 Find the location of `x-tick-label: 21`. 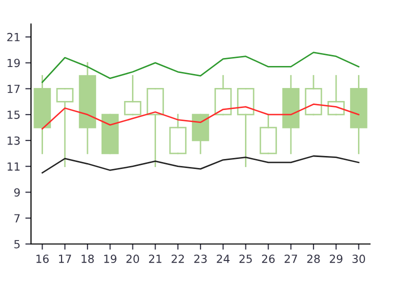

x-tick-label: 21 is located at coordinates (155, 258).